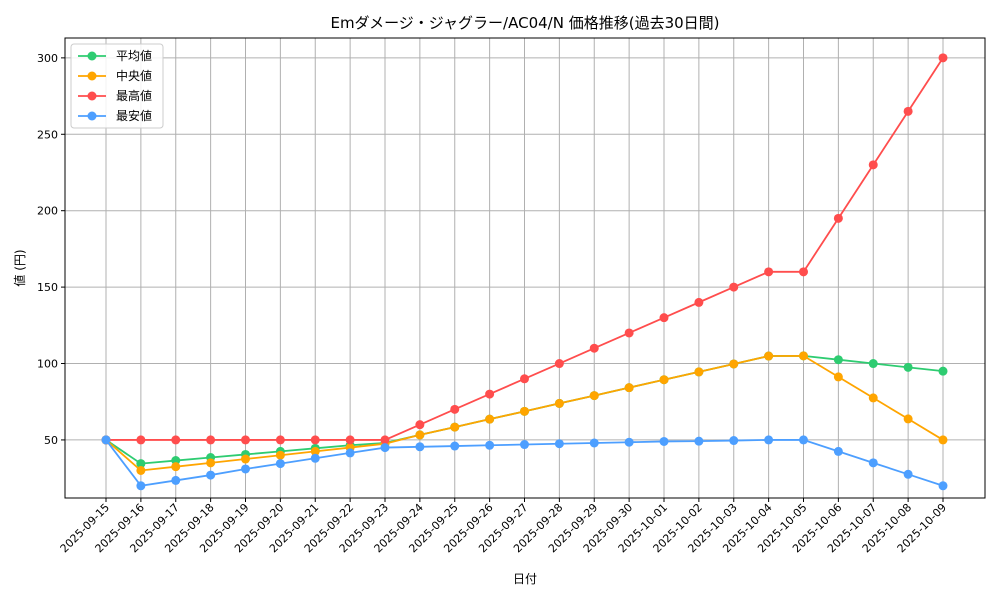 This screenshot has height=600, width=1000. Describe the element at coordinates (47, 134) in the screenshot. I see `y-tick-label: 250` at that location.